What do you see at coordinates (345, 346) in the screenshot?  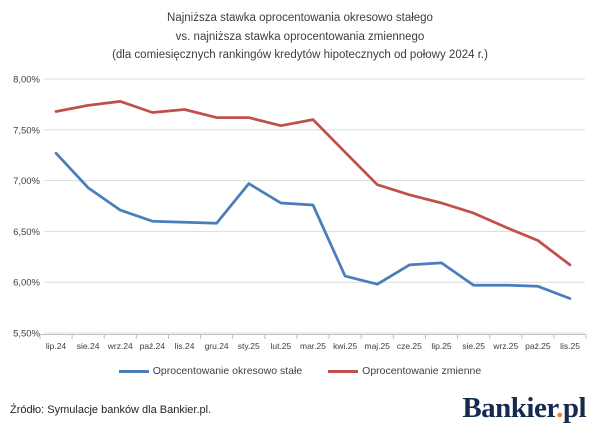 I see `x-tick-label: kwi.25` at bounding box center [345, 346].